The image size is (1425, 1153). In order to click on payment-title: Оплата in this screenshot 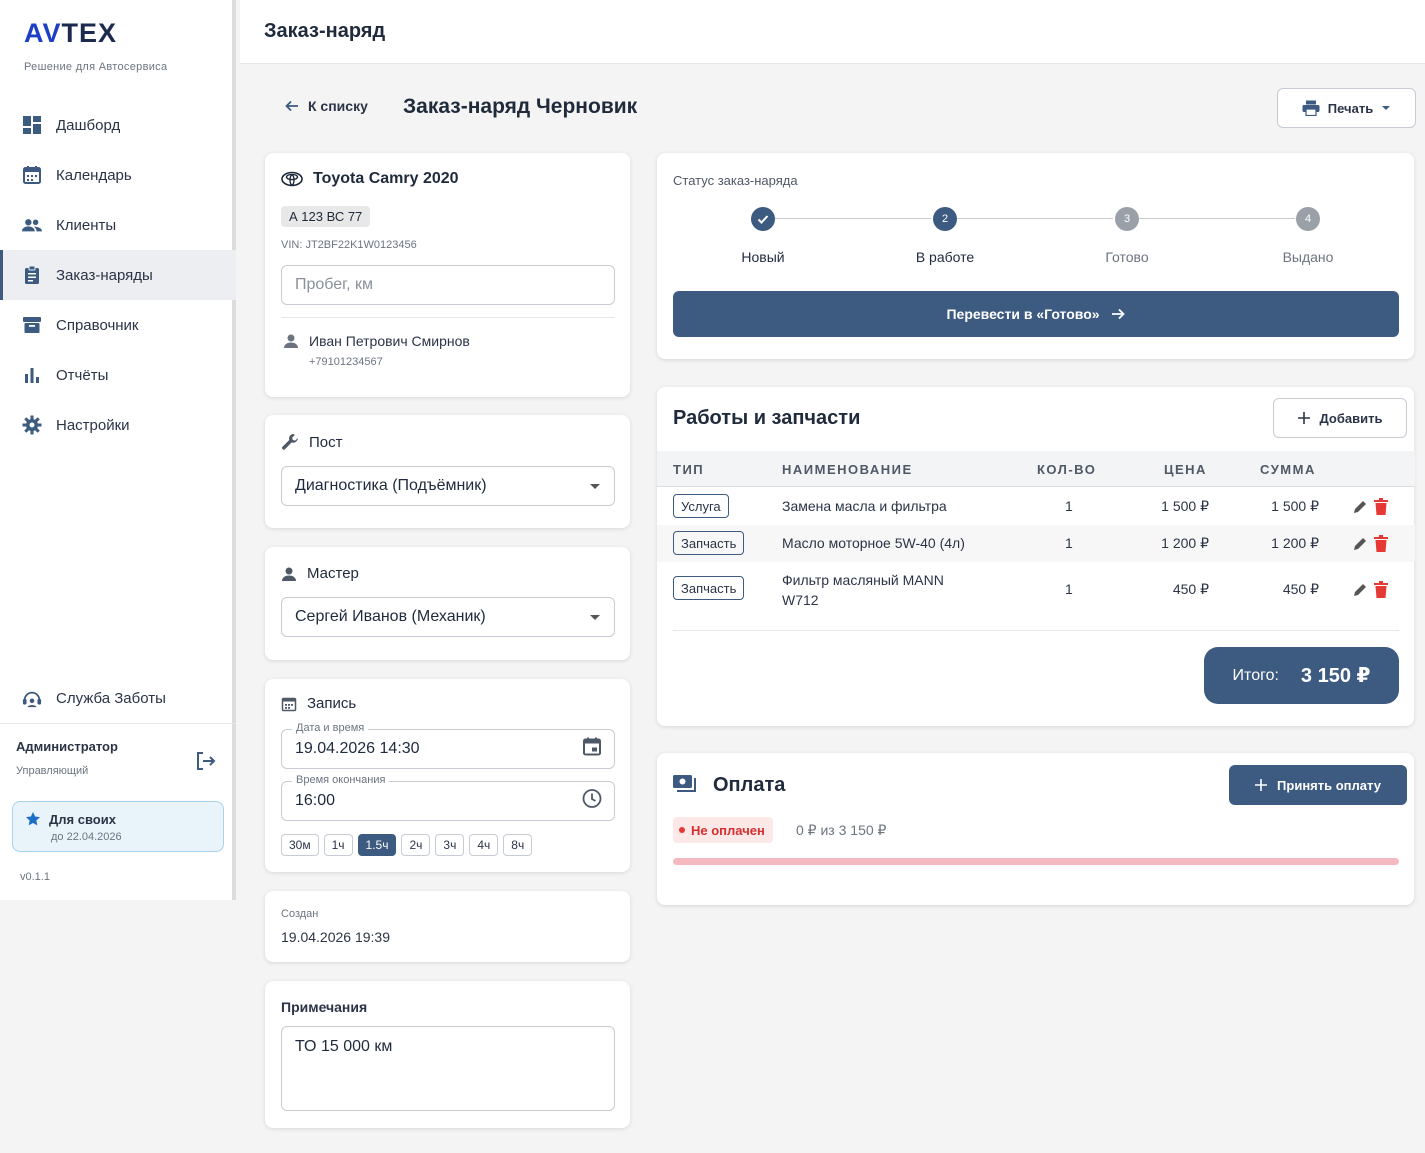, I will do `click(749, 785)`.